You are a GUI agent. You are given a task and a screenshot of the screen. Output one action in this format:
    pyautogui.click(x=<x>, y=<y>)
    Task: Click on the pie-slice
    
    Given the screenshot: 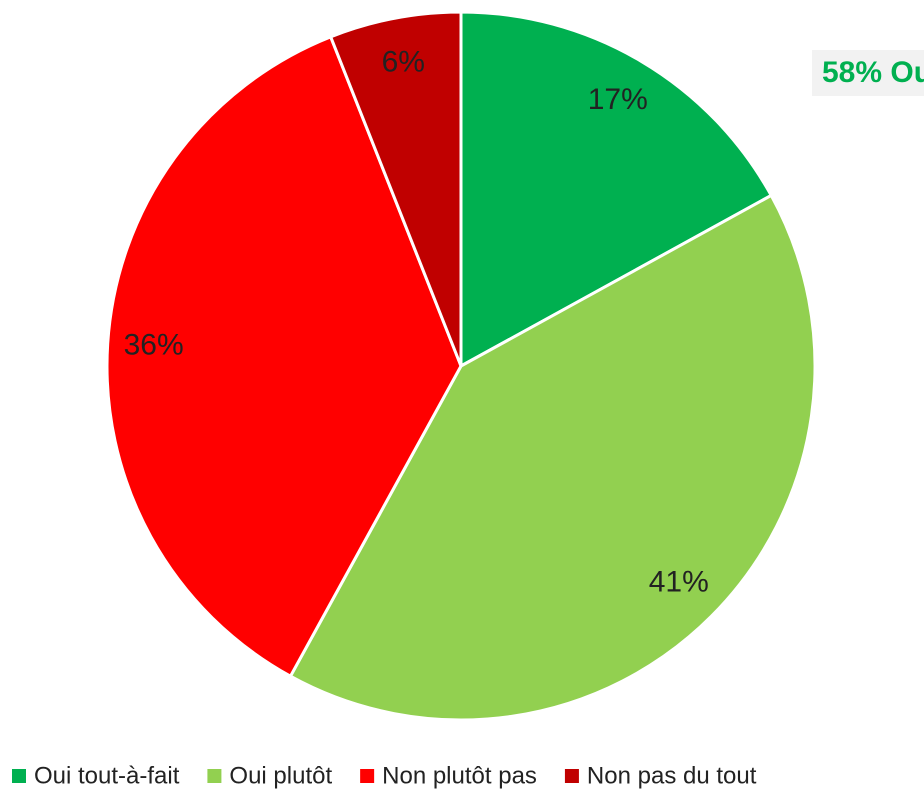 What is the action you would take?
    pyautogui.click(x=395, y=188)
    